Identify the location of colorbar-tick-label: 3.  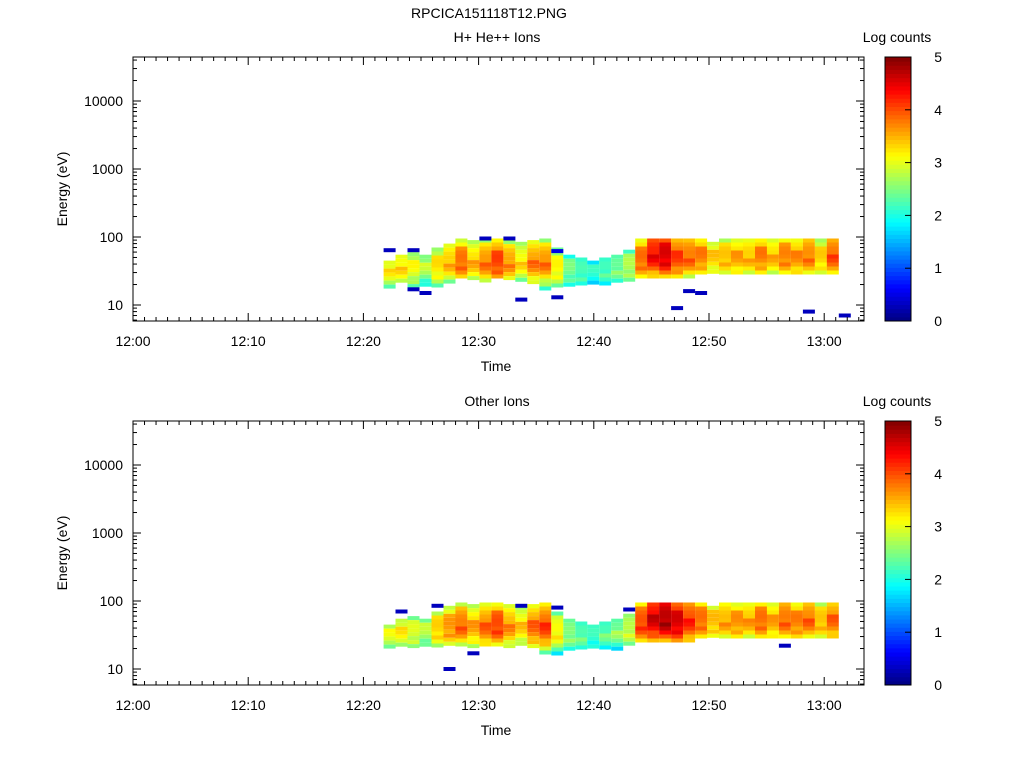
(938, 527).